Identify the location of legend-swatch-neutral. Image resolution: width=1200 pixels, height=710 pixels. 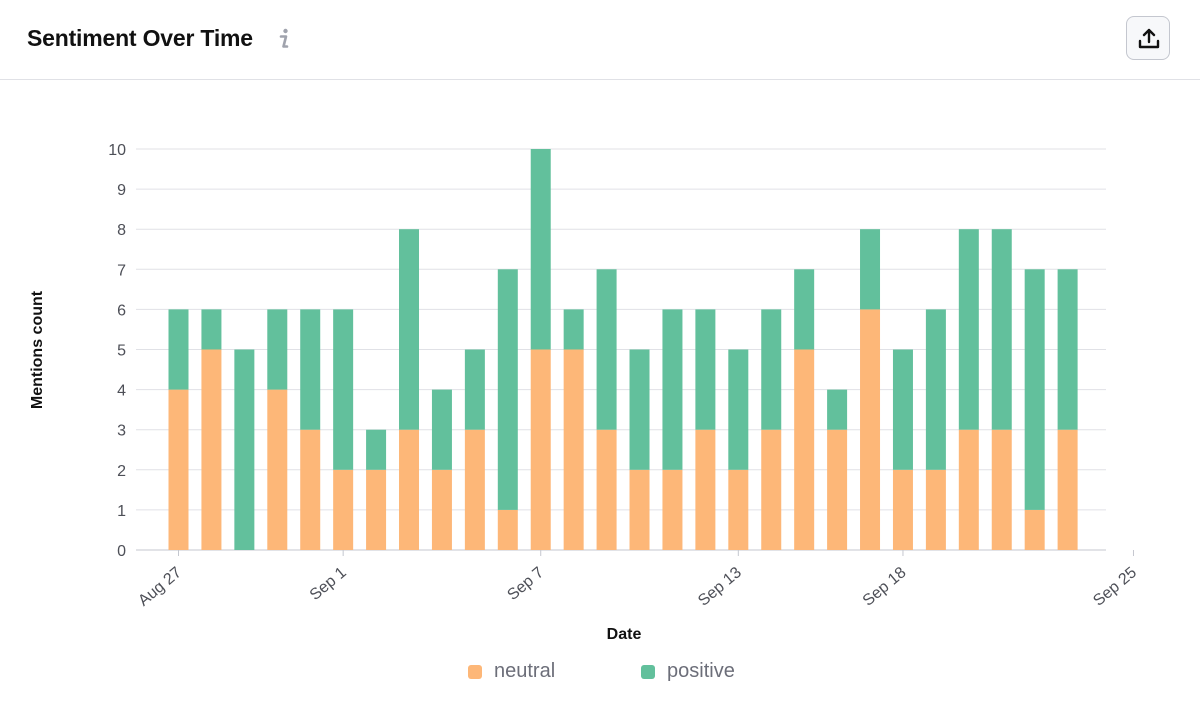
(475, 672).